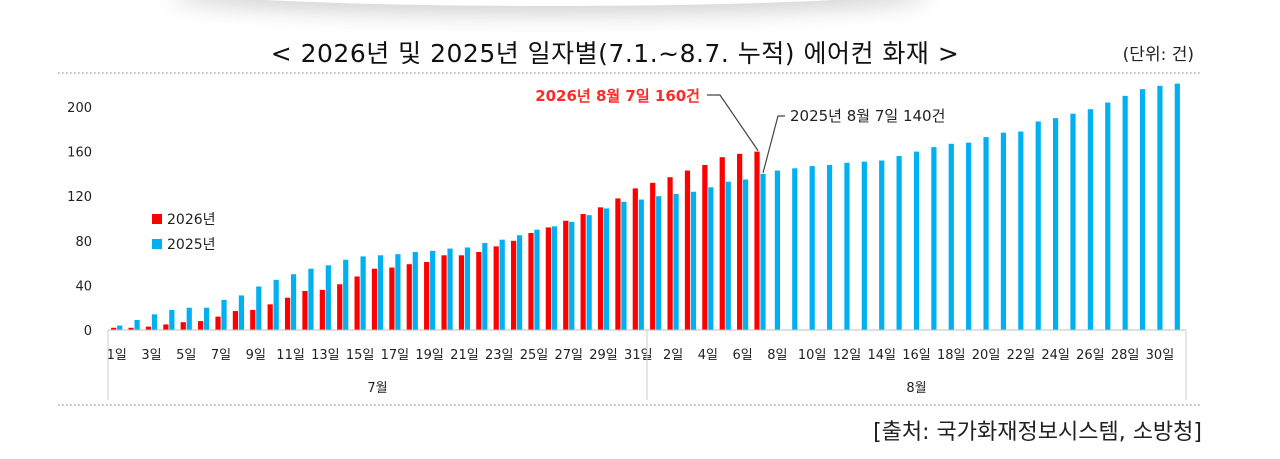 Image resolution: width=1280 pixels, height=459 pixels. I want to click on annotations: 2026년 8월 7일 160건 2025년 8월 7일 140건, so click(740, 130).